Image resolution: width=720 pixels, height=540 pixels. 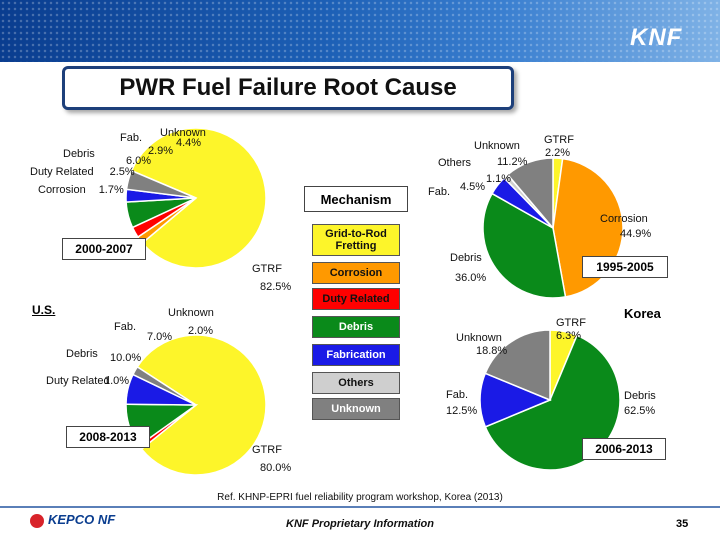 What do you see at coordinates (82, 354) in the screenshot?
I see `slice-label-1-2: Debris` at bounding box center [82, 354].